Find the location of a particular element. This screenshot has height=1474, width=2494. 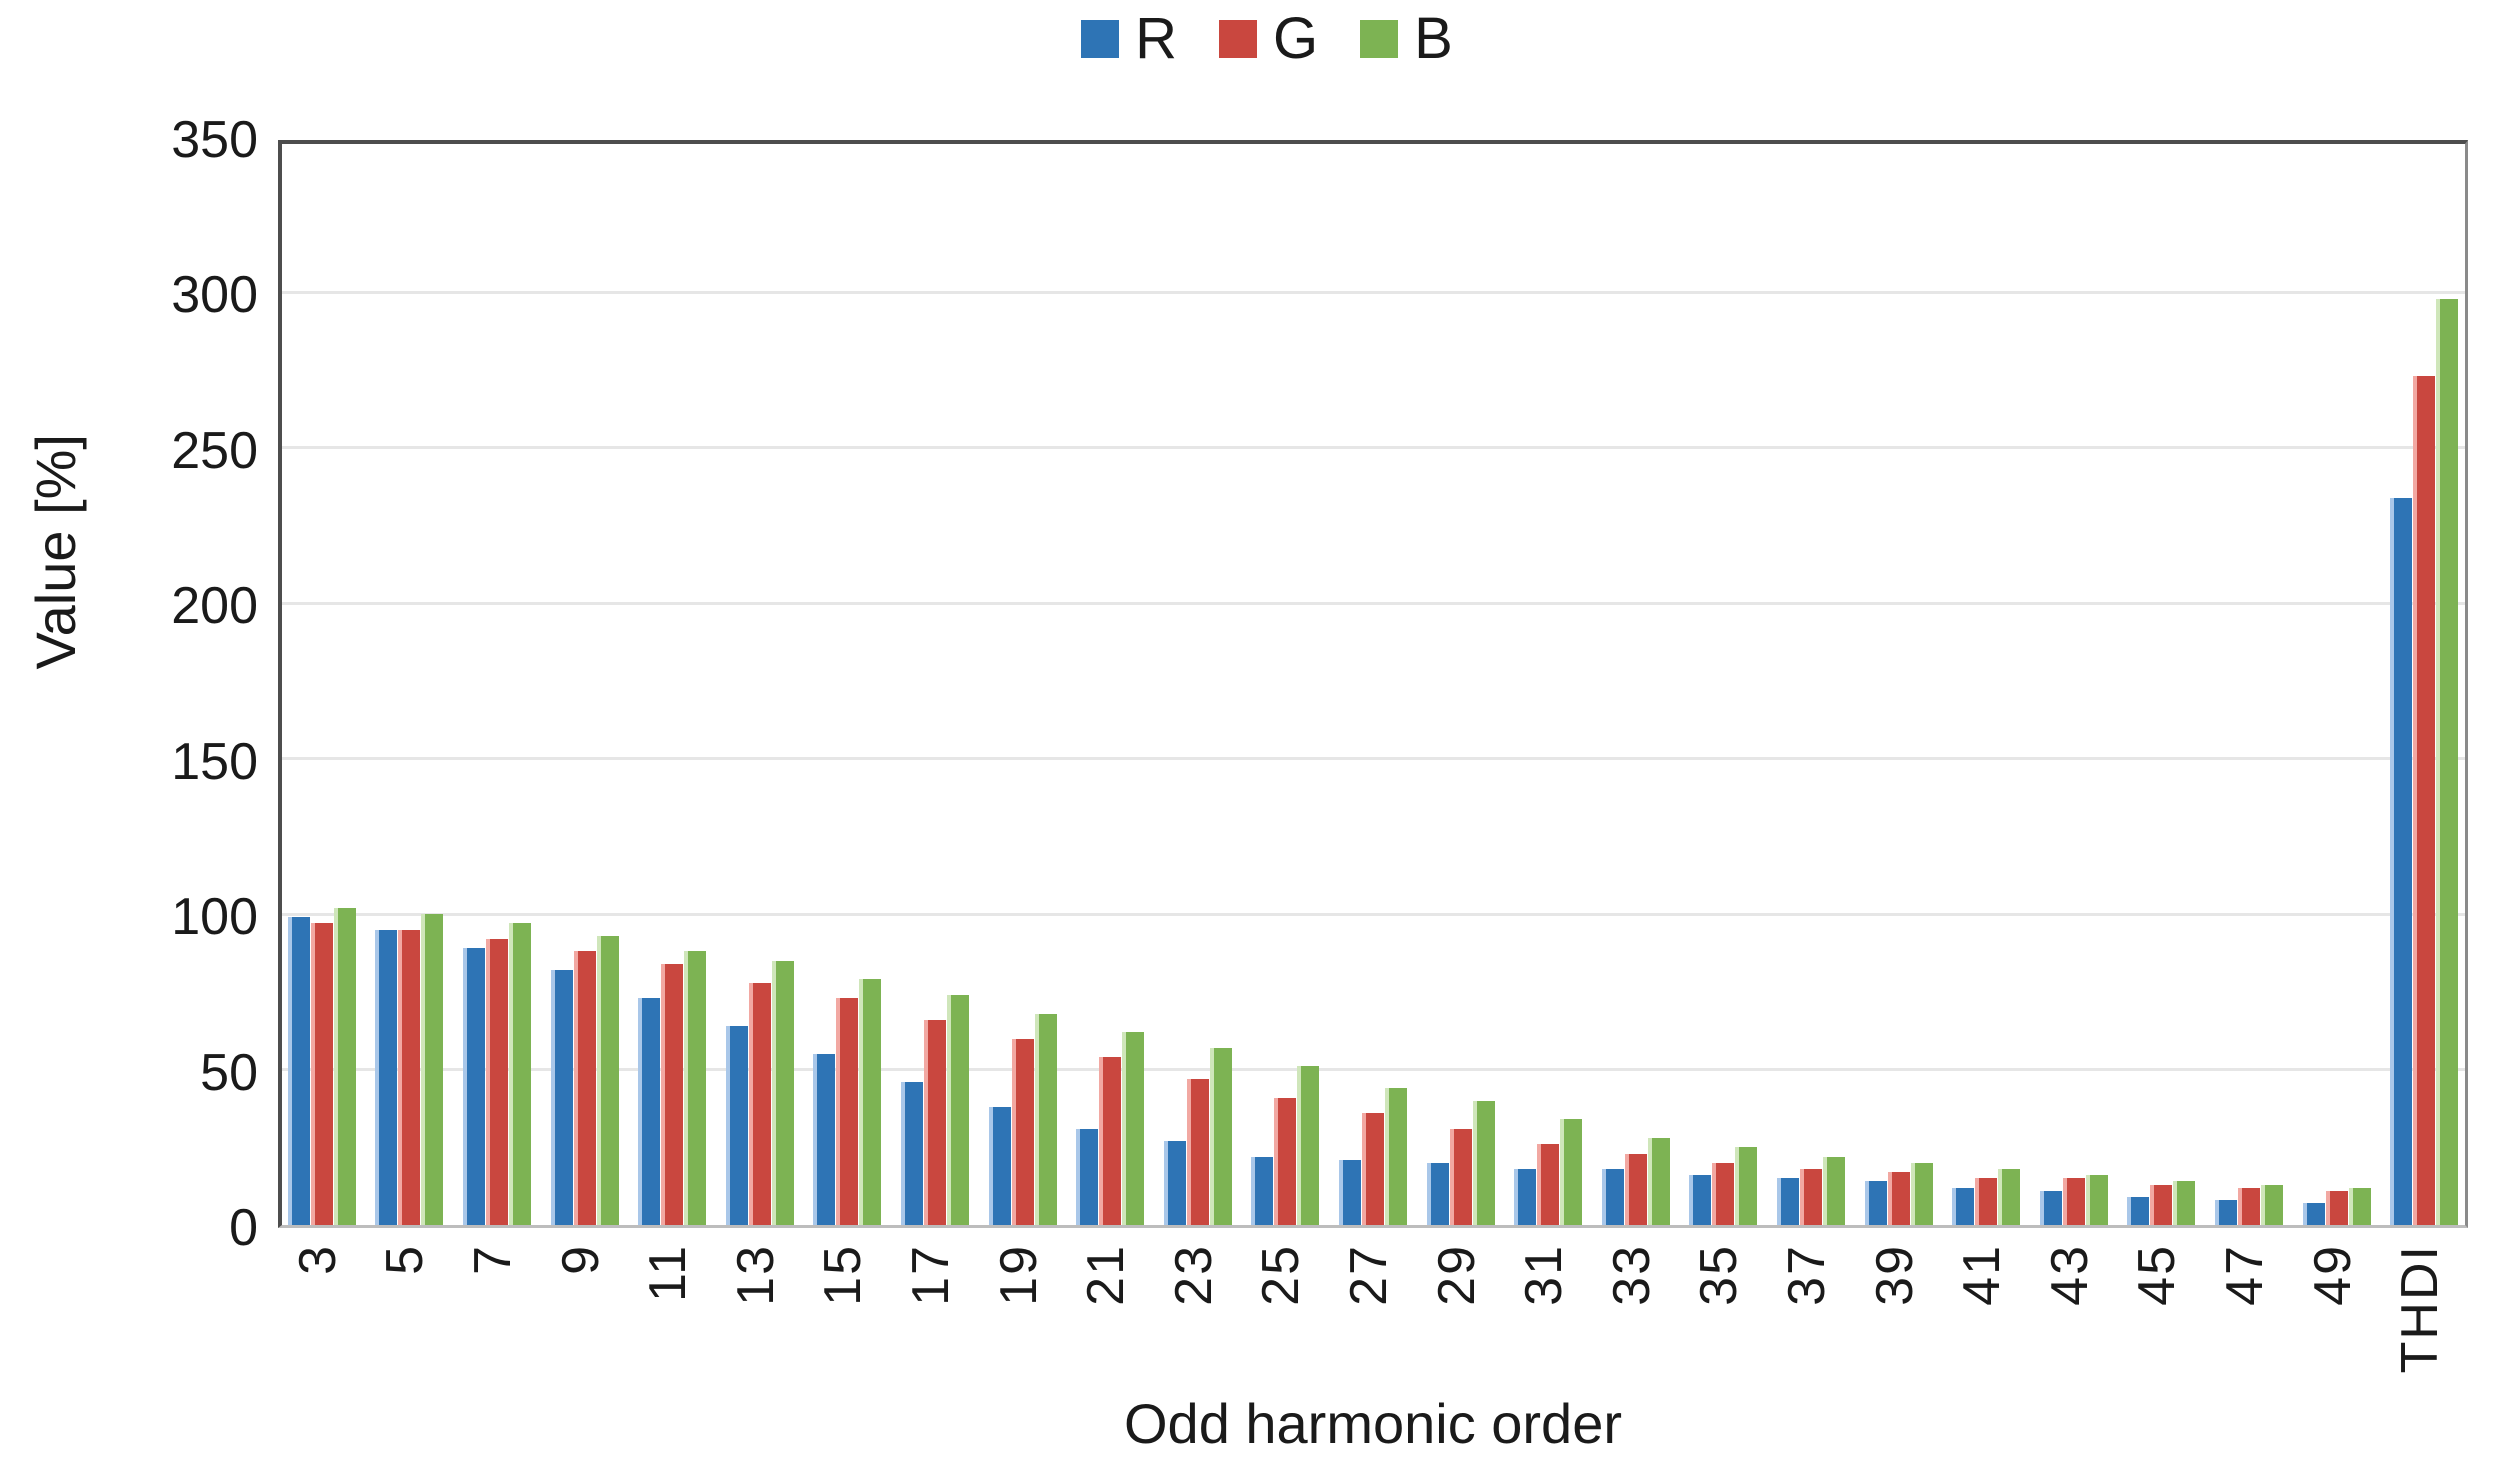

x-tick-label: 47 is located at coordinates (2245, 1275).